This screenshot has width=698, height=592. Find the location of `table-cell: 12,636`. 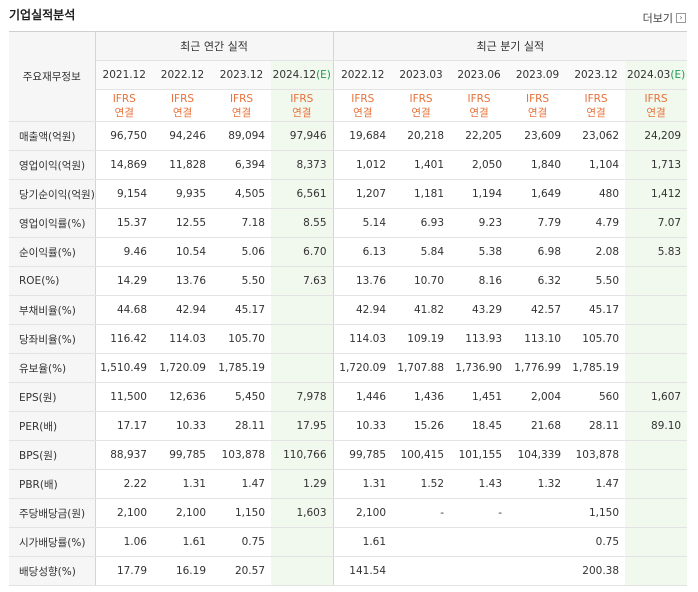

table-cell: 12,636 is located at coordinates (182, 397).